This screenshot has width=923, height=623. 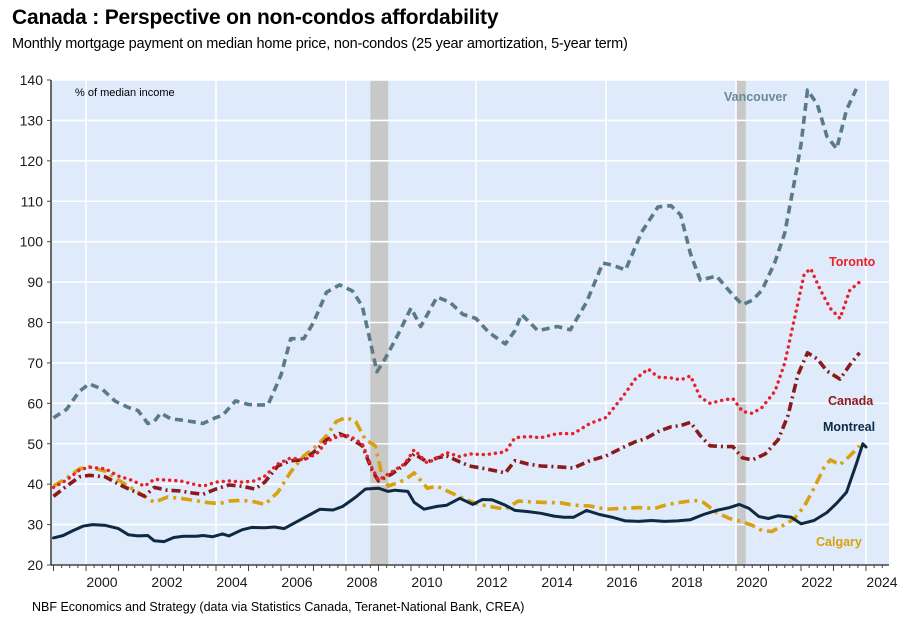 What do you see at coordinates (32, 201) in the screenshot?
I see `y-tick-label: 110` at bounding box center [32, 201].